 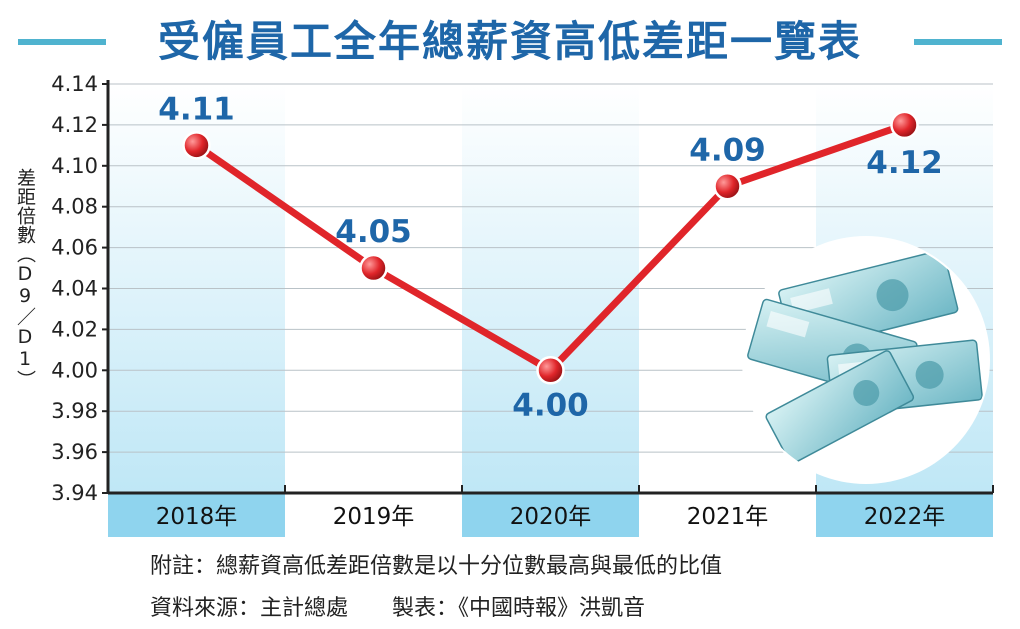 I want to click on title-bar: 受僱員工全年總薪資高低差距一覽表, so click(x=510, y=38).